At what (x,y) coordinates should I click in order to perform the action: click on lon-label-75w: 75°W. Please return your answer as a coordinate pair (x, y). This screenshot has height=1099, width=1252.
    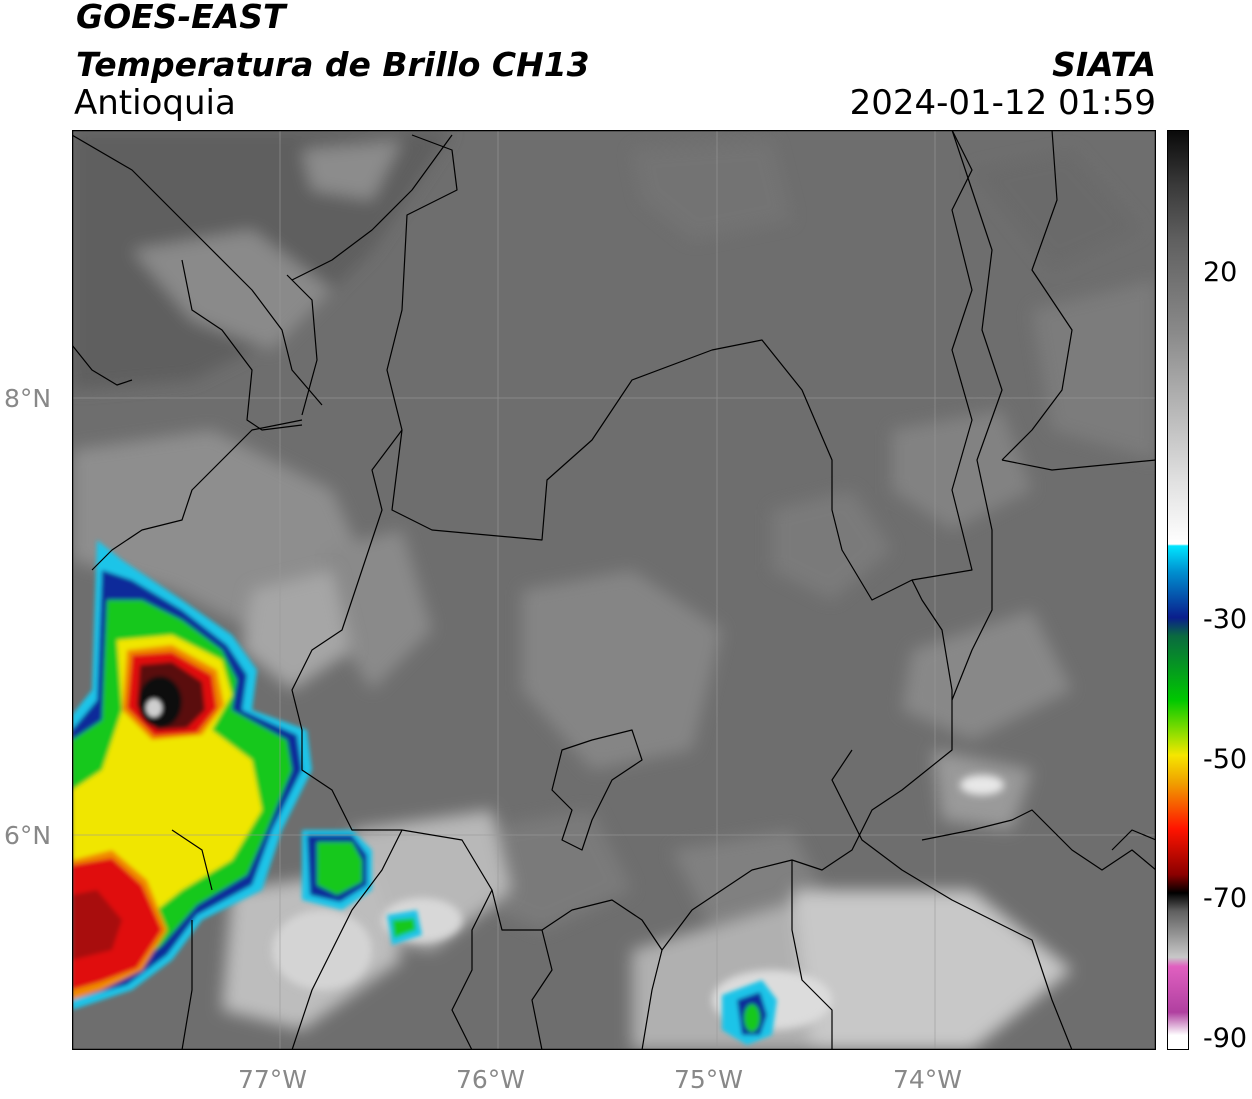
    Looking at the image, I should click on (709, 1079).